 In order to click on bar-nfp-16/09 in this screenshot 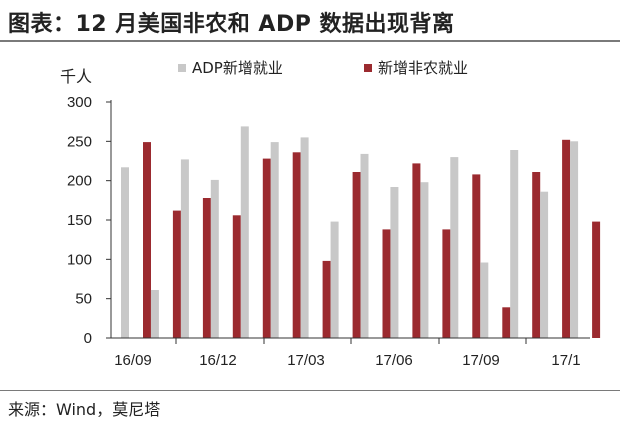, I will do `click(147, 240)`.